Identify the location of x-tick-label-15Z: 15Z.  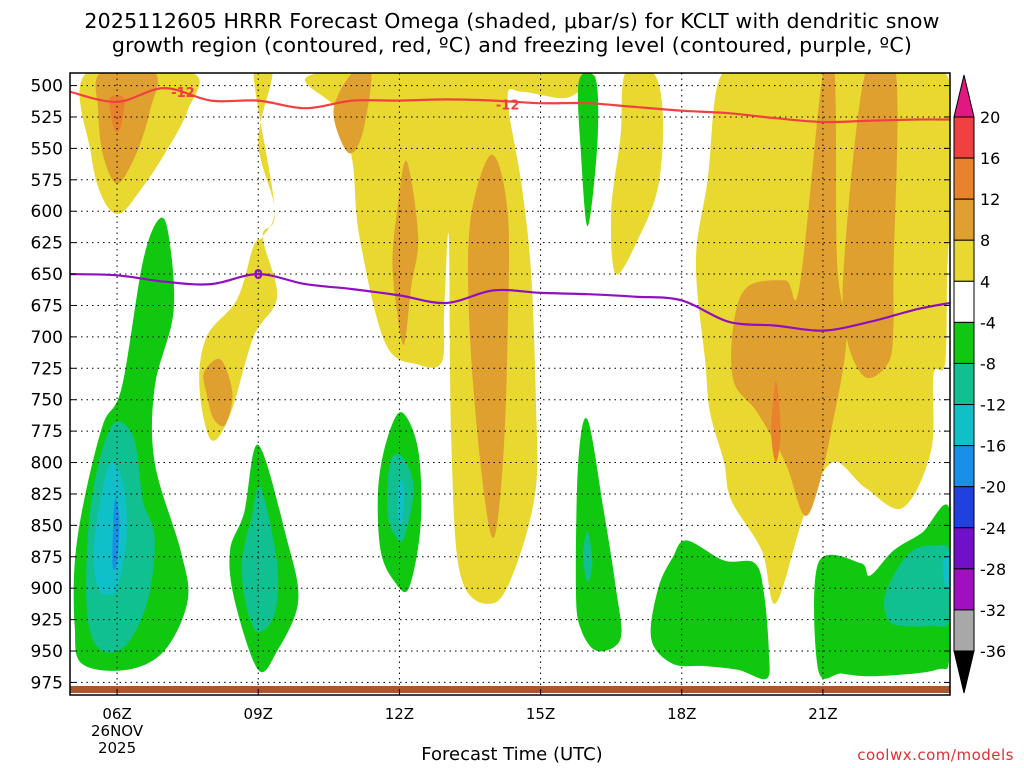
(540, 714).